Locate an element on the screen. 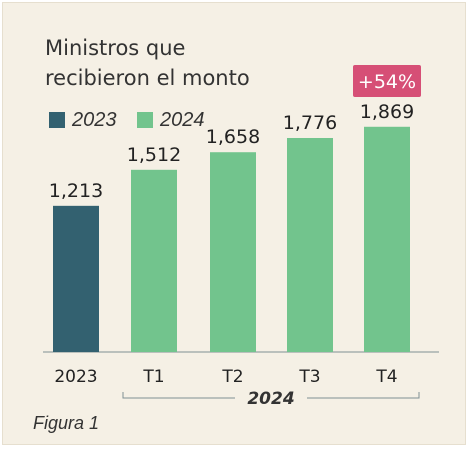  growth-badge is located at coordinates (387, 81).